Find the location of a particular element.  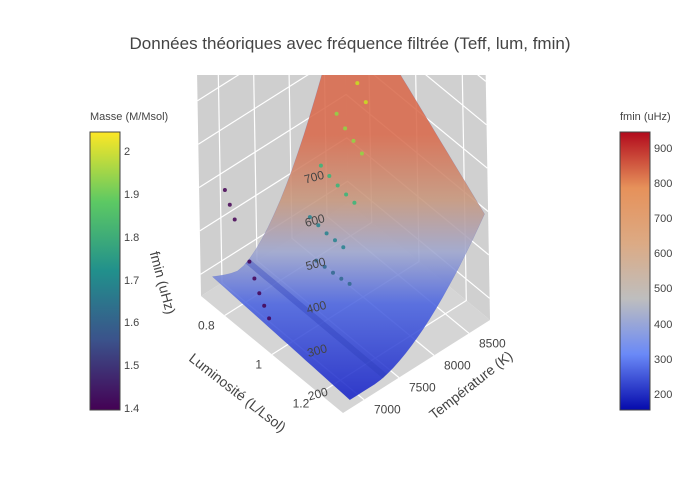

surface-valley-shade is located at coordinates (316, 318).